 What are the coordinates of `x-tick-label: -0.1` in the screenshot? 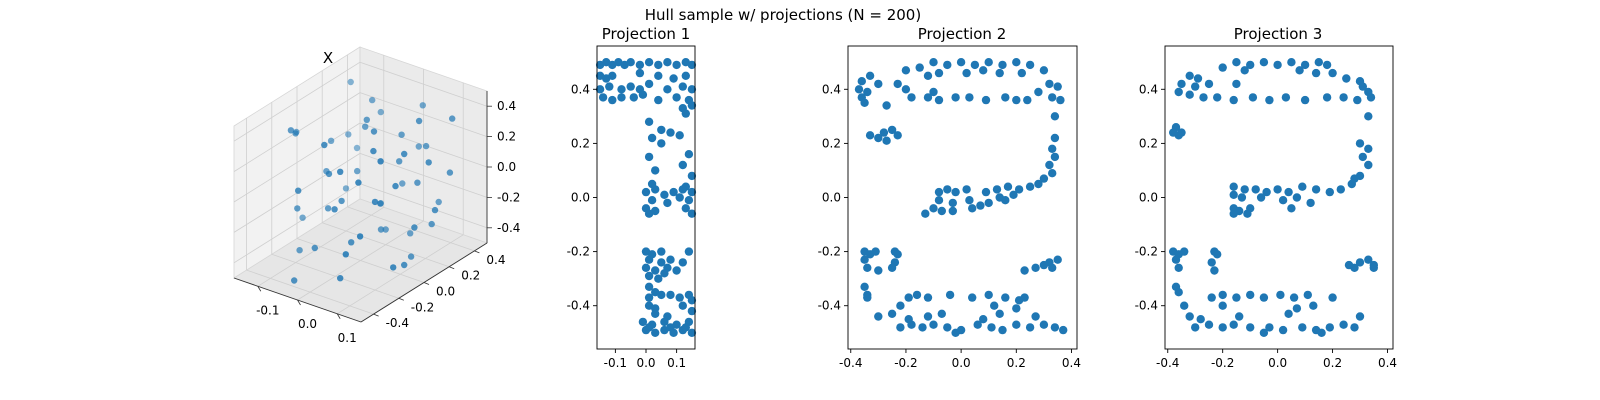 It's located at (267, 310).